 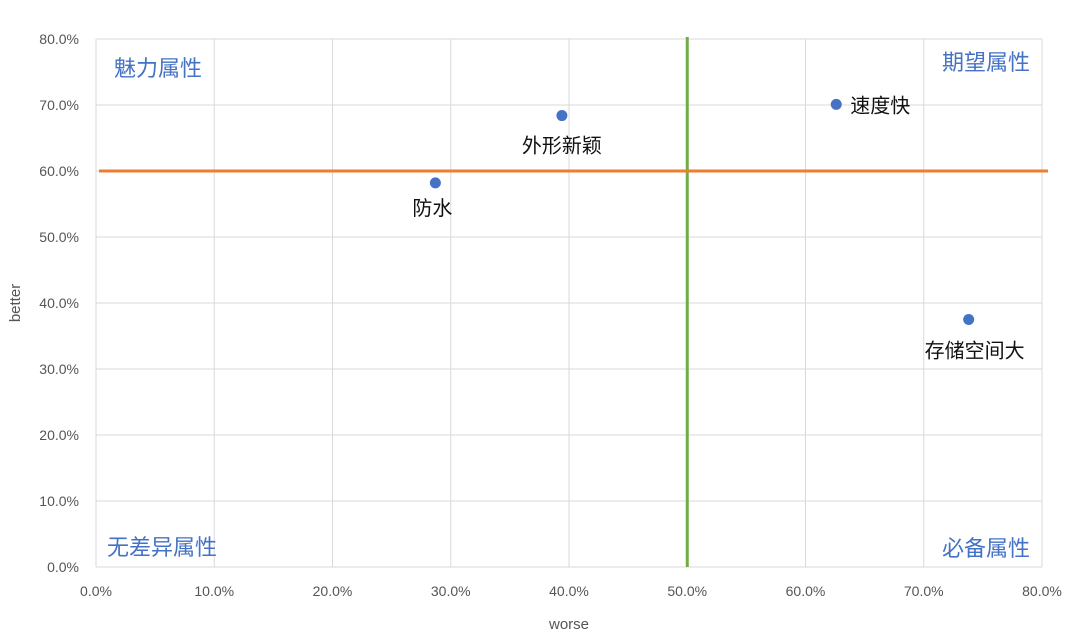 I want to click on x-tick-label: 80.0%, so click(x=1042, y=591).